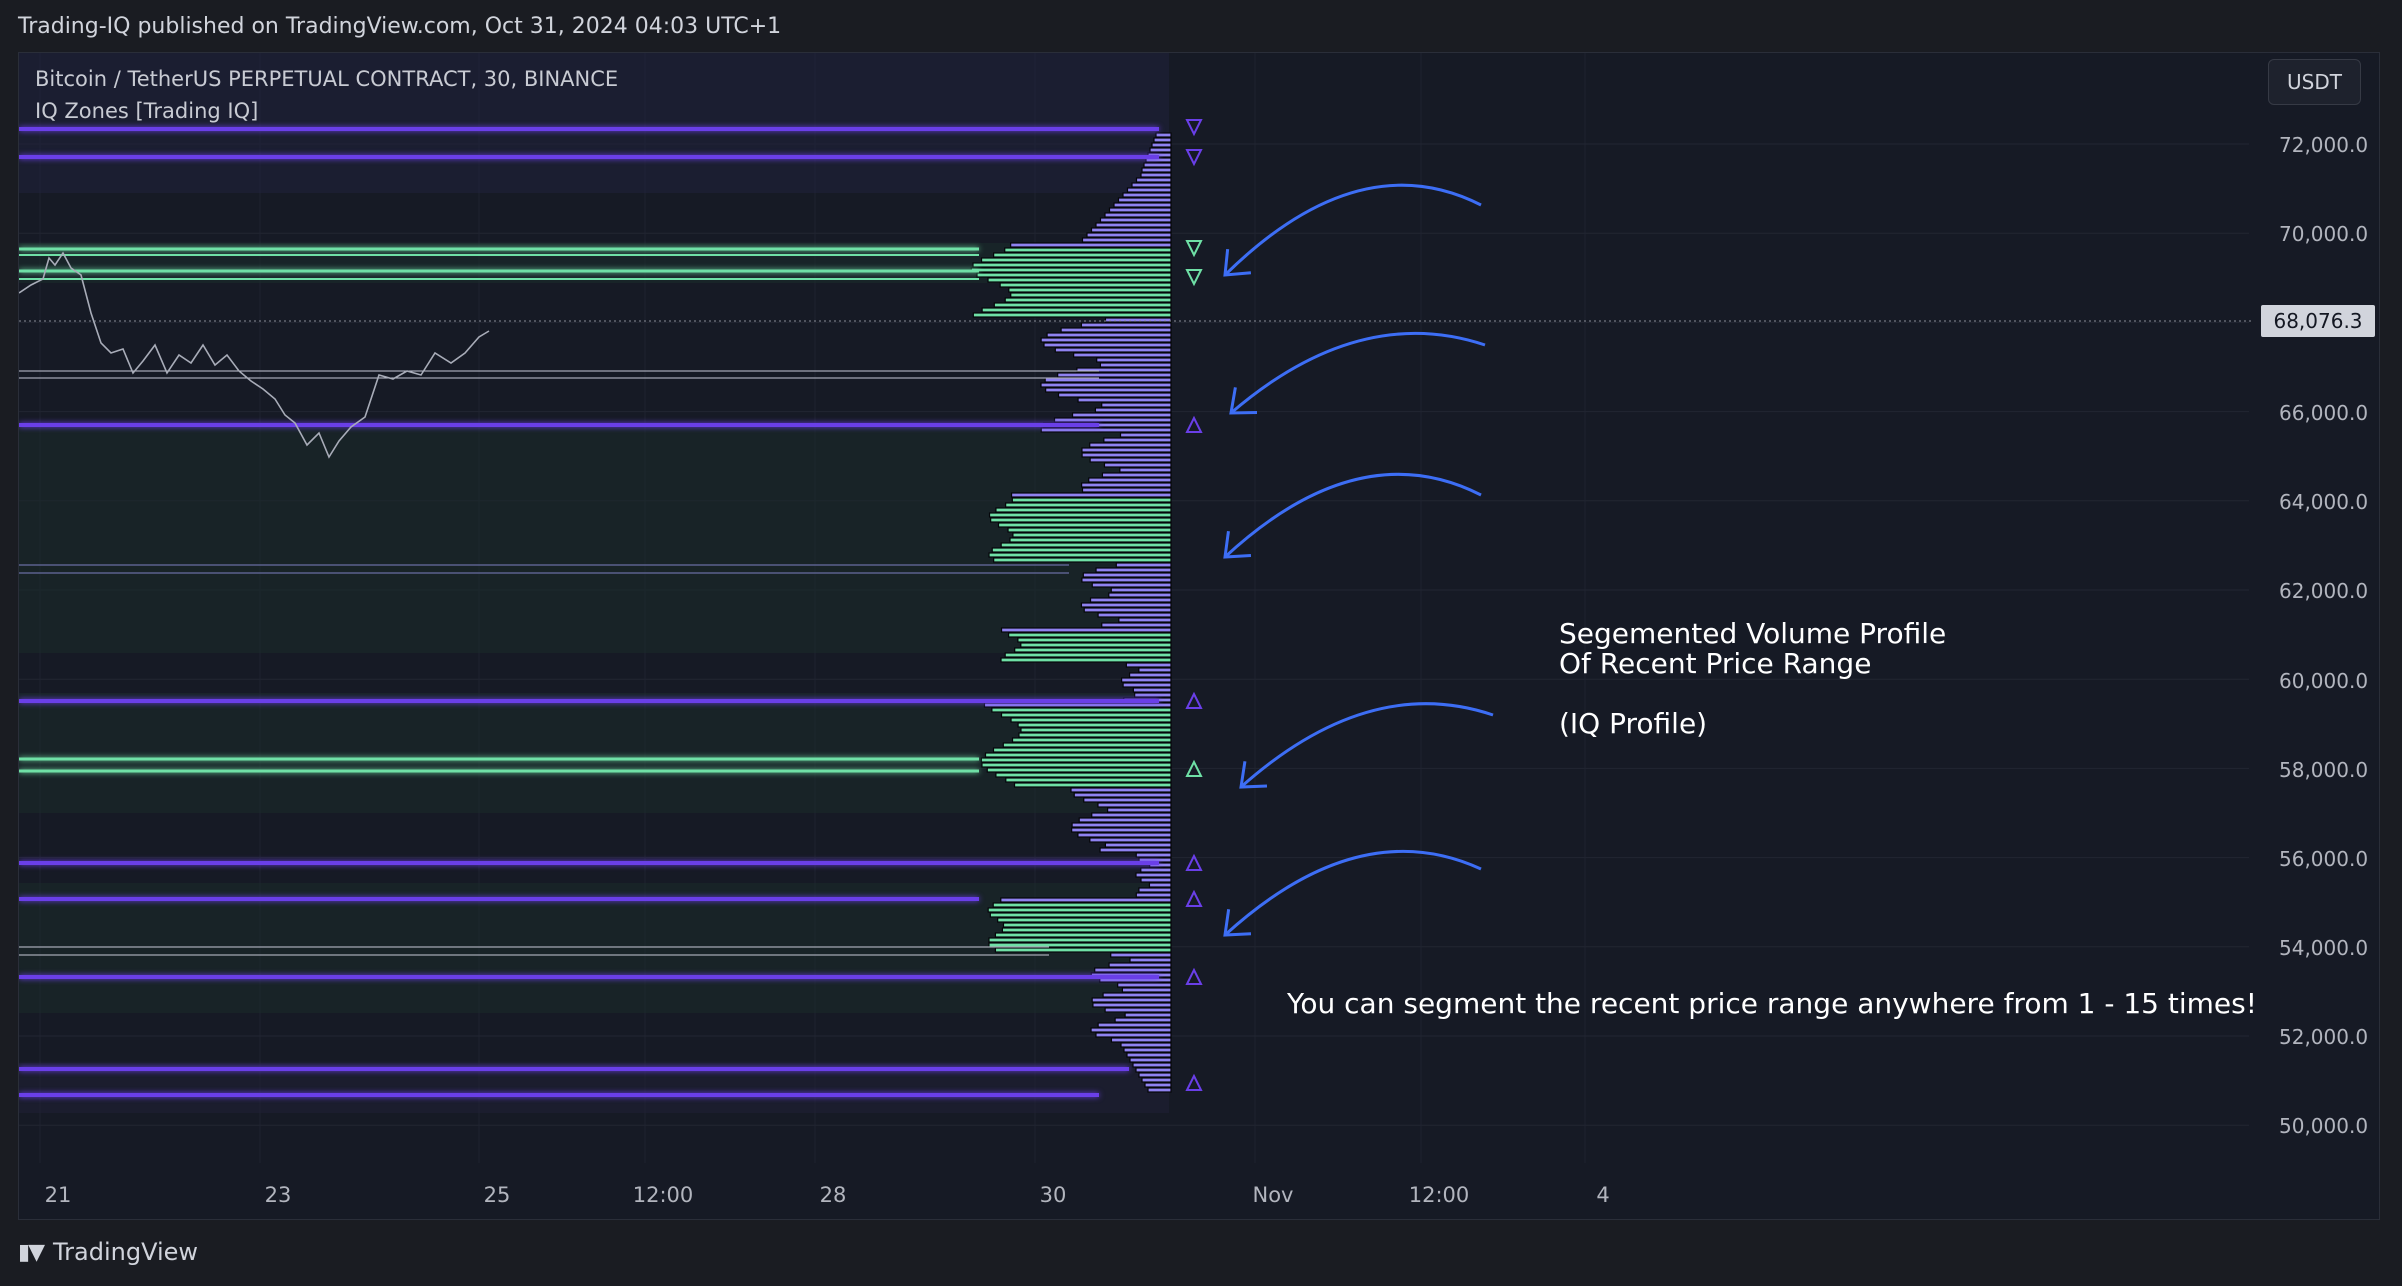  I want to click on currency-button: USDT, so click(2314, 82).